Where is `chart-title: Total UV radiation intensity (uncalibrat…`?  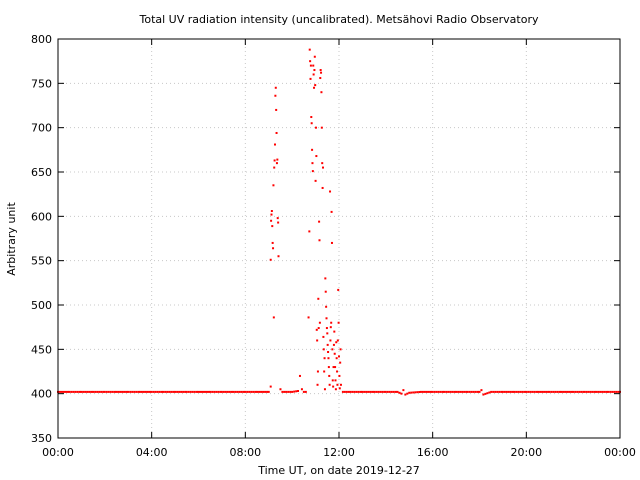
chart-title: Total UV radiation intensity (uncalibrat… is located at coordinates (339, 19).